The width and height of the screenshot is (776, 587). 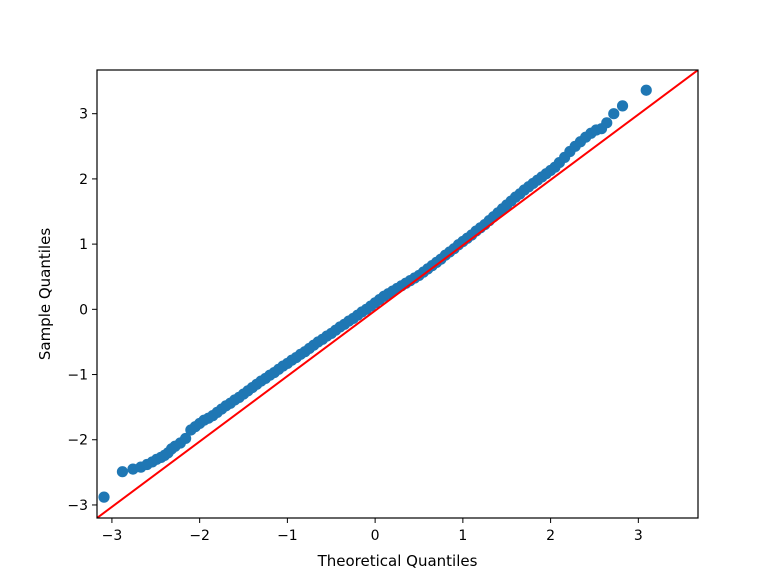 What do you see at coordinates (638, 536) in the screenshot?
I see `x-tick-label: 3` at bounding box center [638, 536].